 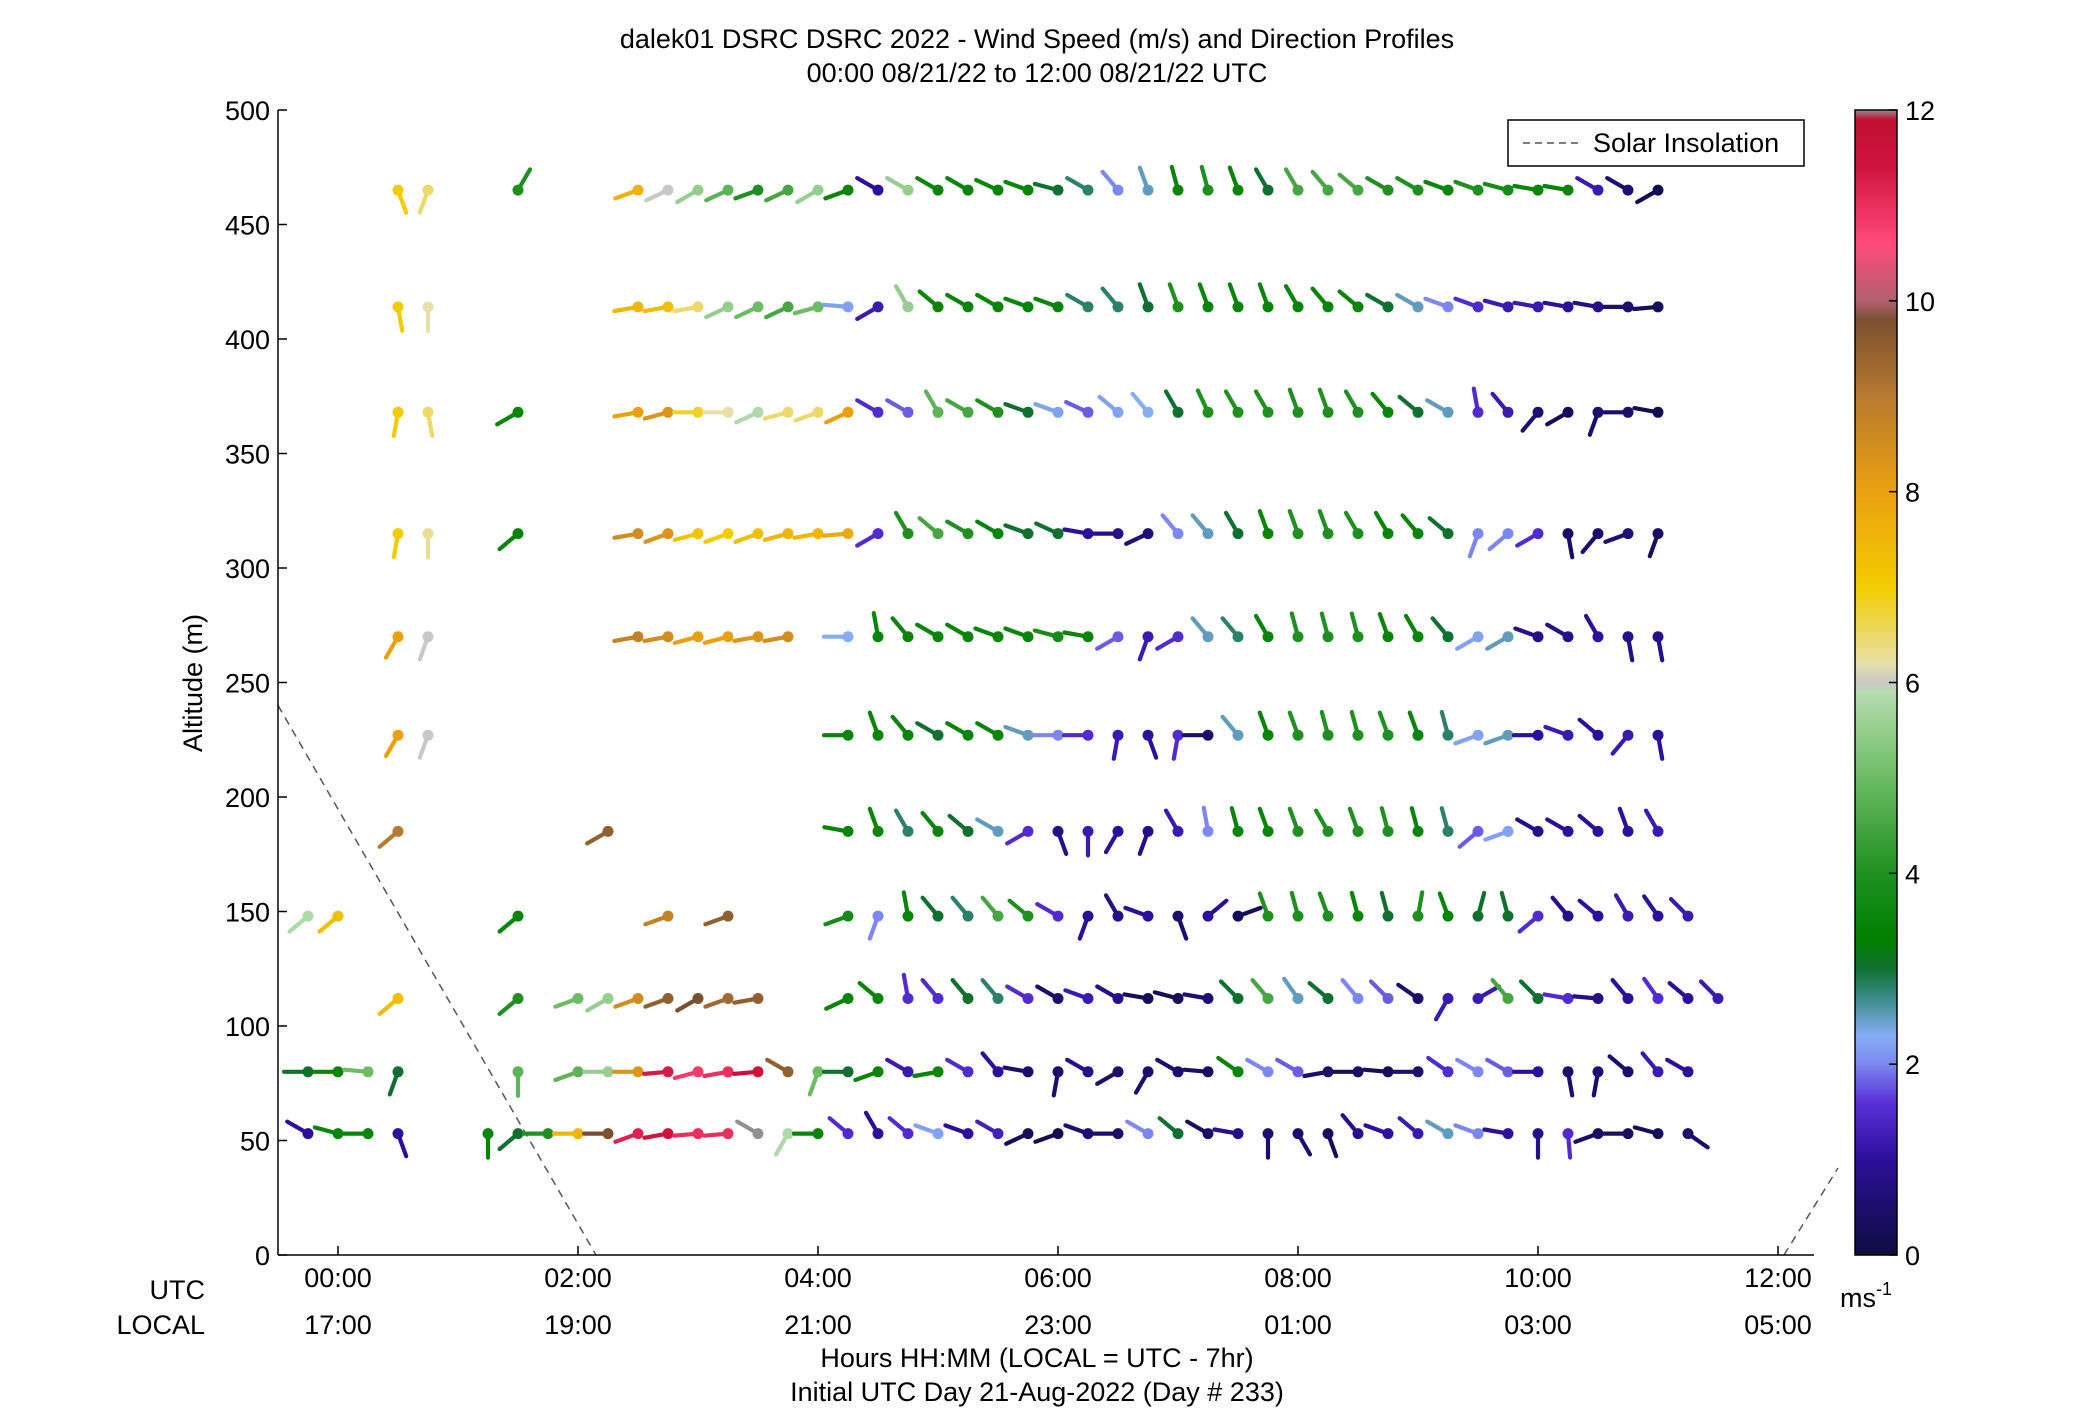 I want to click on x-tick-label-utc: 02:00, so click(x=578, y=1278).